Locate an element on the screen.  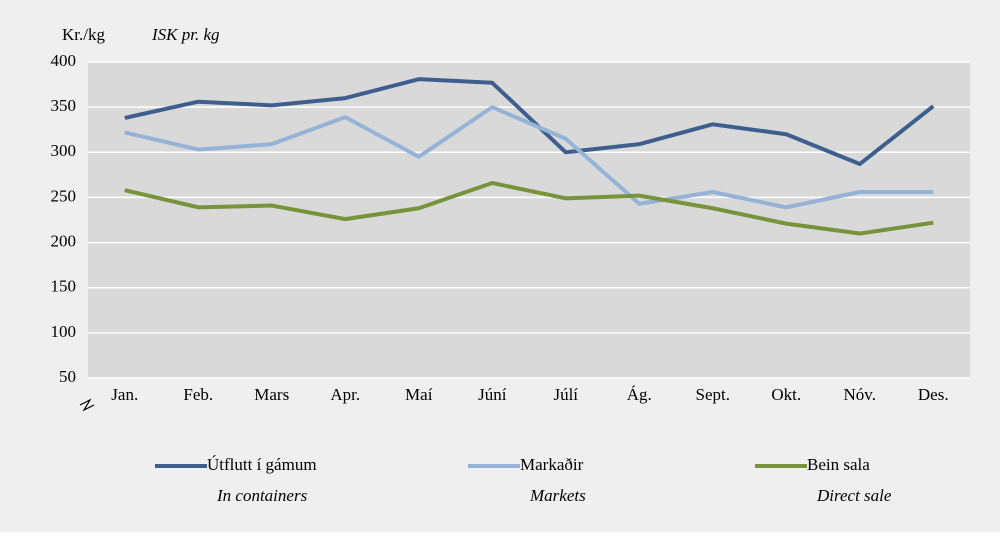
x-tick-label: Apr. is located at coordinates (345, 394).